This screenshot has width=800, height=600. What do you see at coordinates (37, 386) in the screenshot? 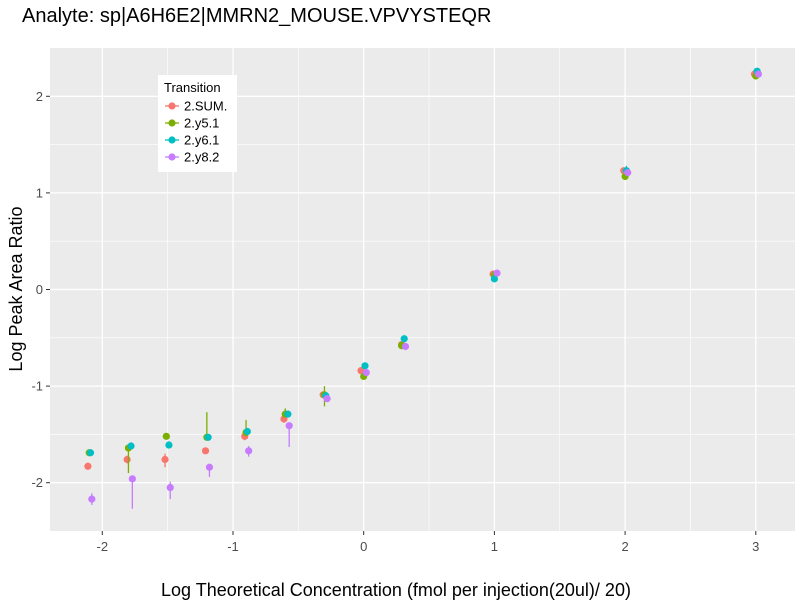
I see `y-tick-label: -1` at bounding box center [37, 386].